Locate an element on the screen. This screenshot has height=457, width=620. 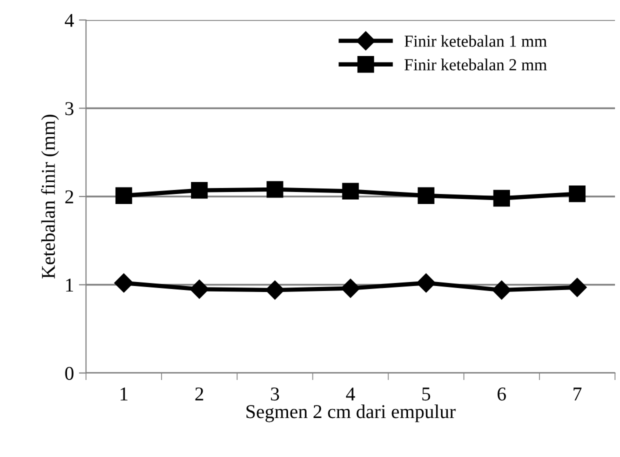
x-tick-label: 1 is located at coordinates (124, 394).